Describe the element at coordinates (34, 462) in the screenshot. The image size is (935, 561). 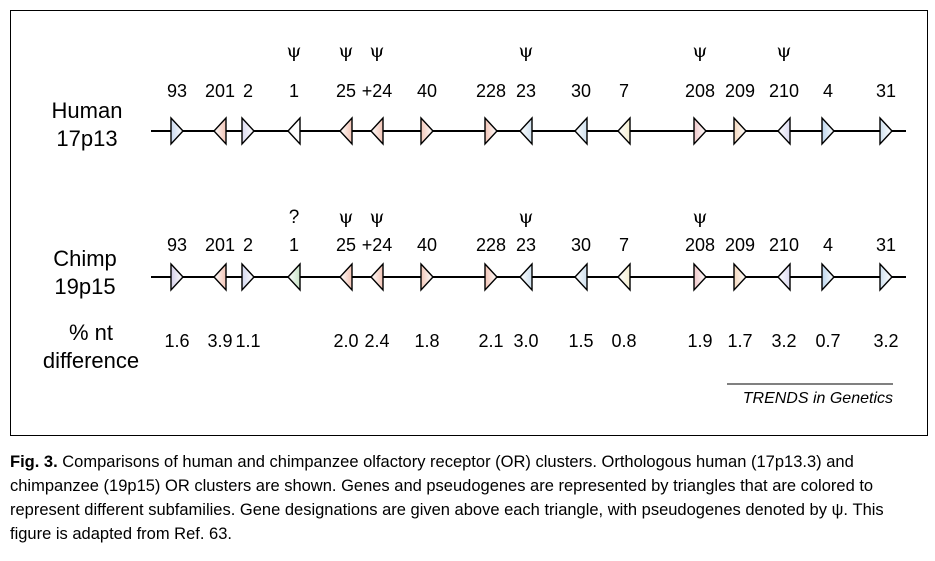
I see `caption-label: Fig. 3.` at that location.